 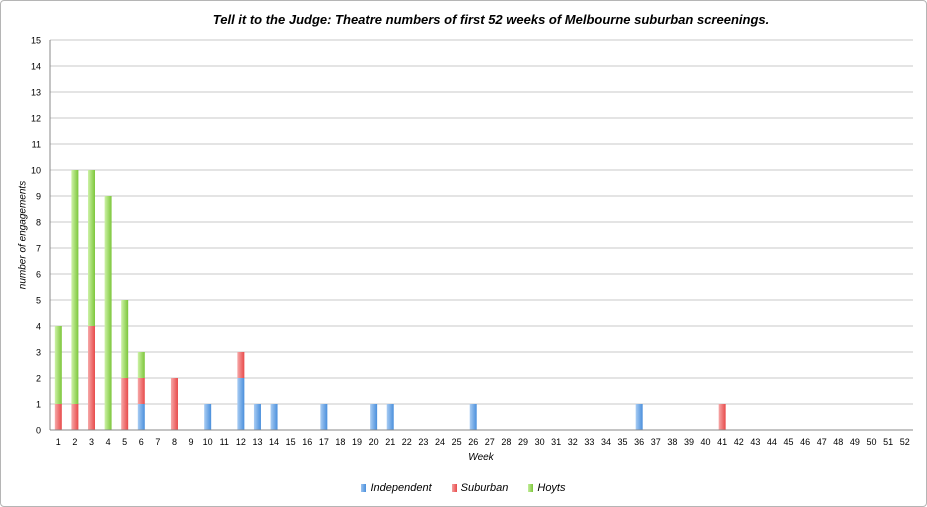 I want to click on legend-item-suburban: Suburban, so click(x=480, y=488).